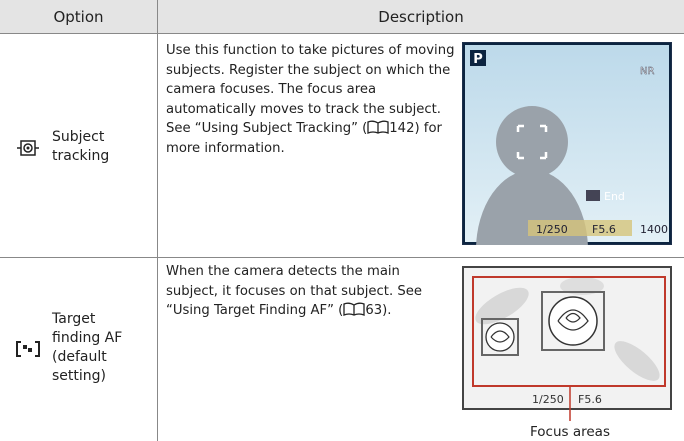 The height and width of the screenshot is (441, 684). What do you see at coordinates (570, 432) in the screenshot?
I see `caption: Focus areas` at bounding box center [570, 432].